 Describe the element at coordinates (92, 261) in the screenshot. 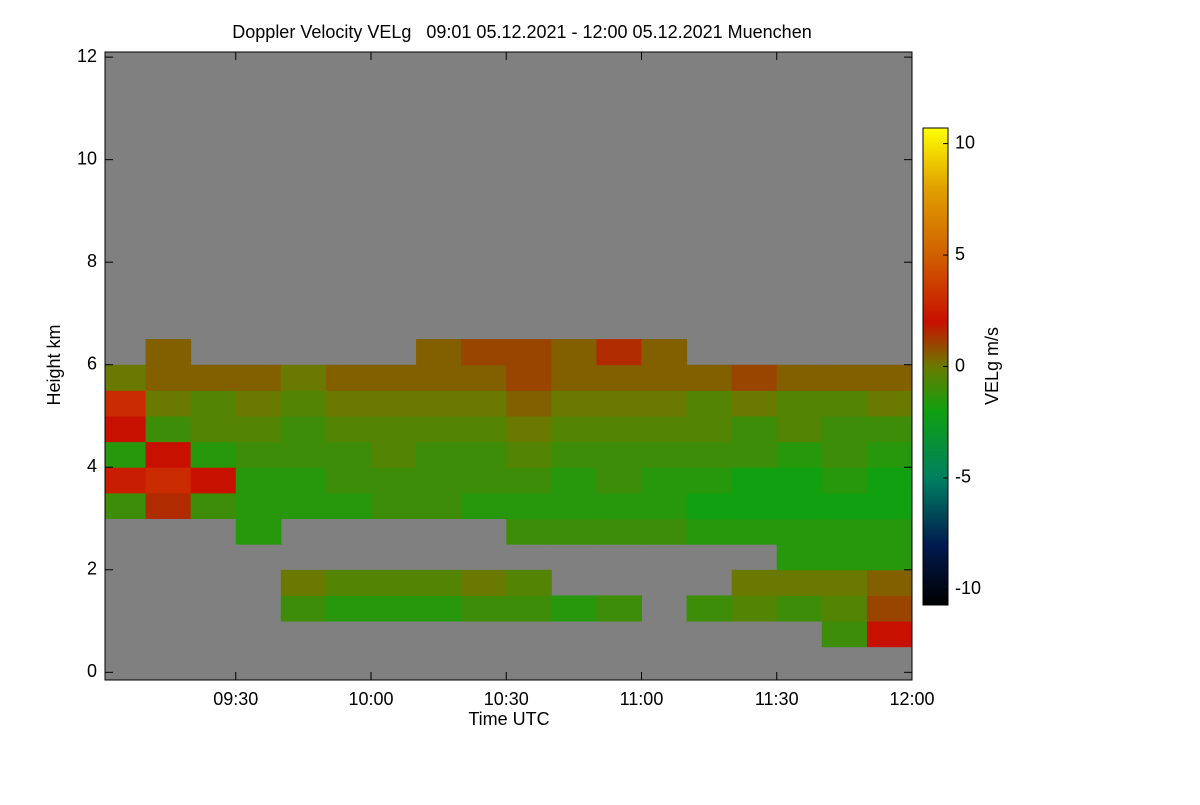

I see `y-tick-label: 8` at that location.